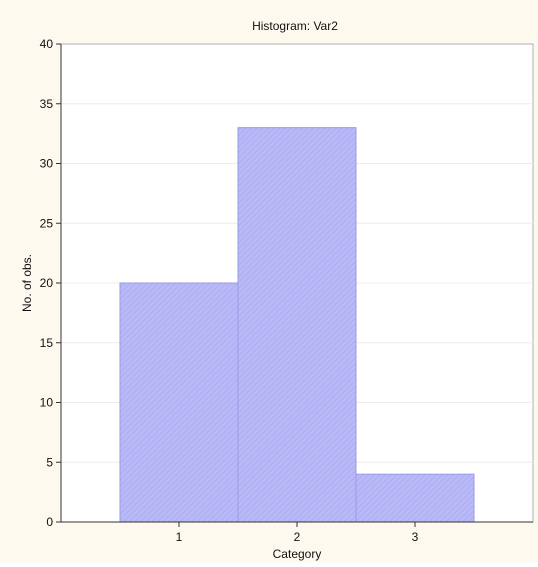  I want to click on x-tick-label: 3, so click(415, 537).